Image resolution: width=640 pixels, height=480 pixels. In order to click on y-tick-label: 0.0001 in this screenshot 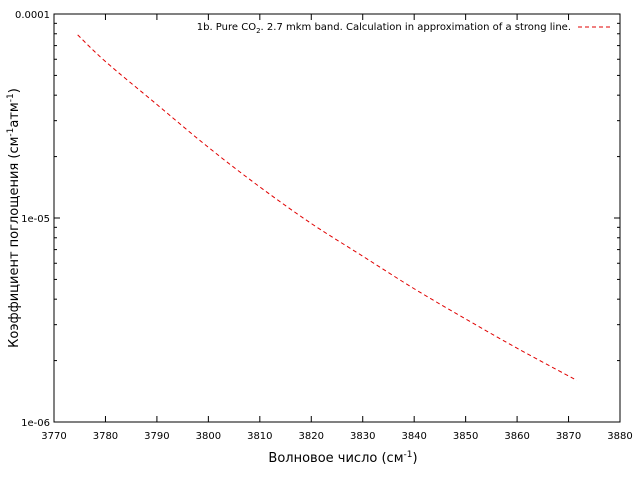, I will do `click(32, 15)`.